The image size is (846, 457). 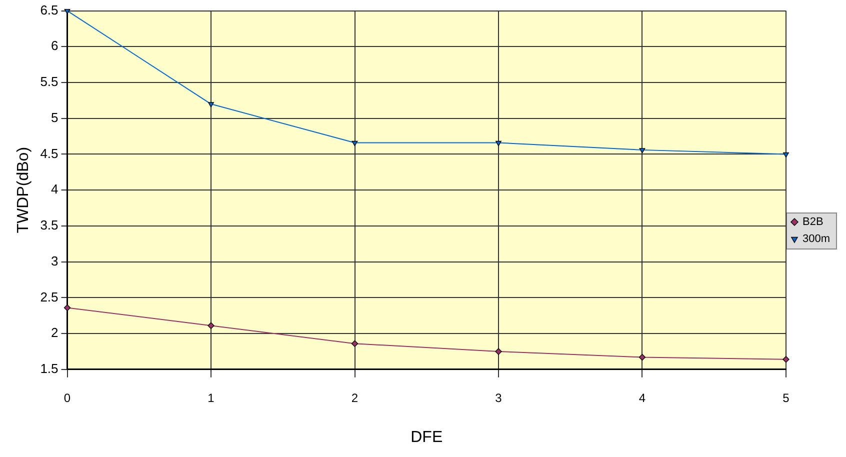 I want to click on x-tick-label: 0, so click(x=67, y=397).